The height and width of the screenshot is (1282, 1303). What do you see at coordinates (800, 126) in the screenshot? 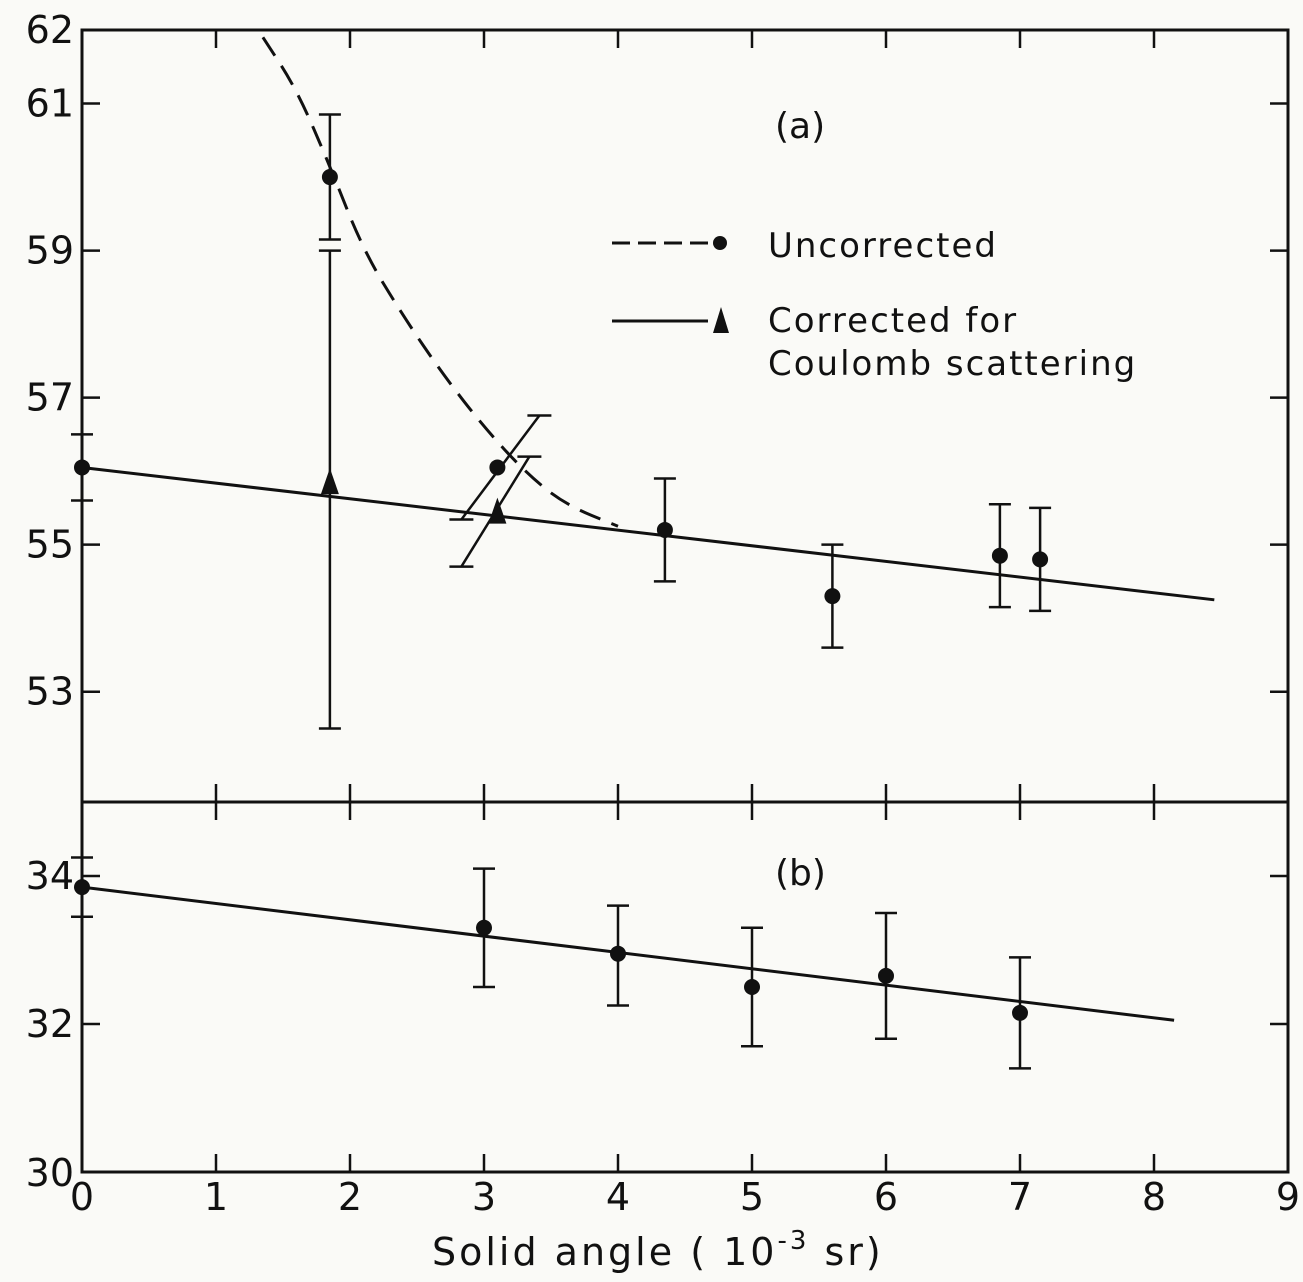
I see `panel-a-label: (a)` at bounding box center [800, 126].